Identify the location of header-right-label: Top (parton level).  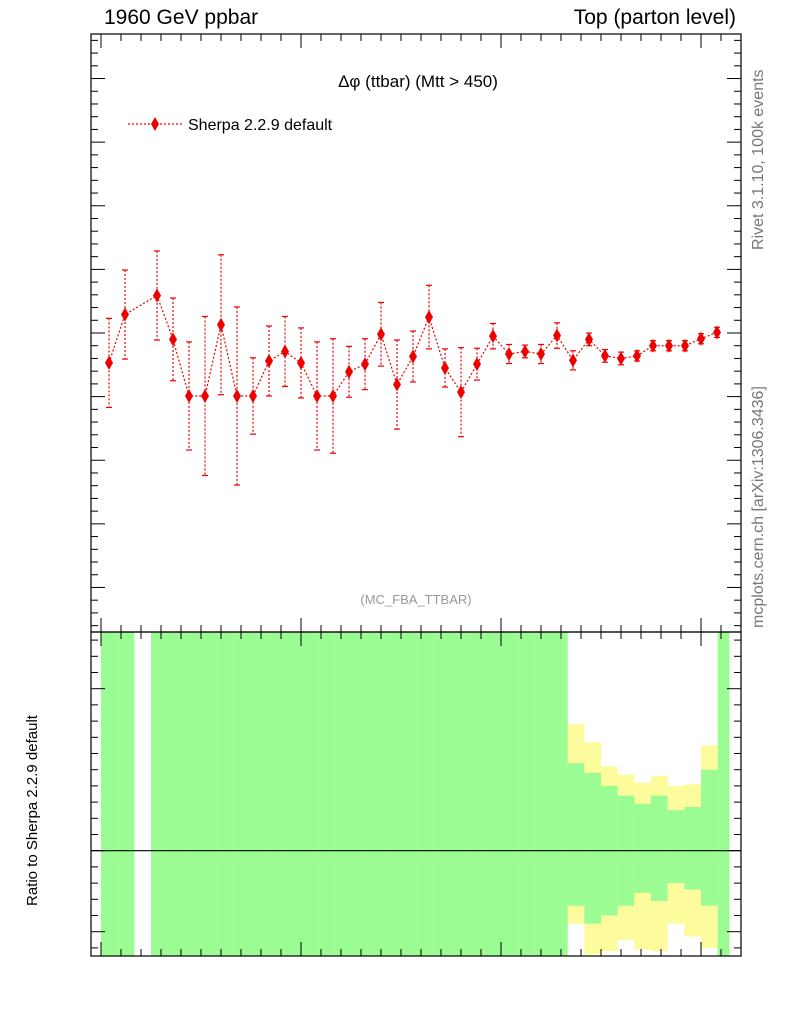
(654, 17).